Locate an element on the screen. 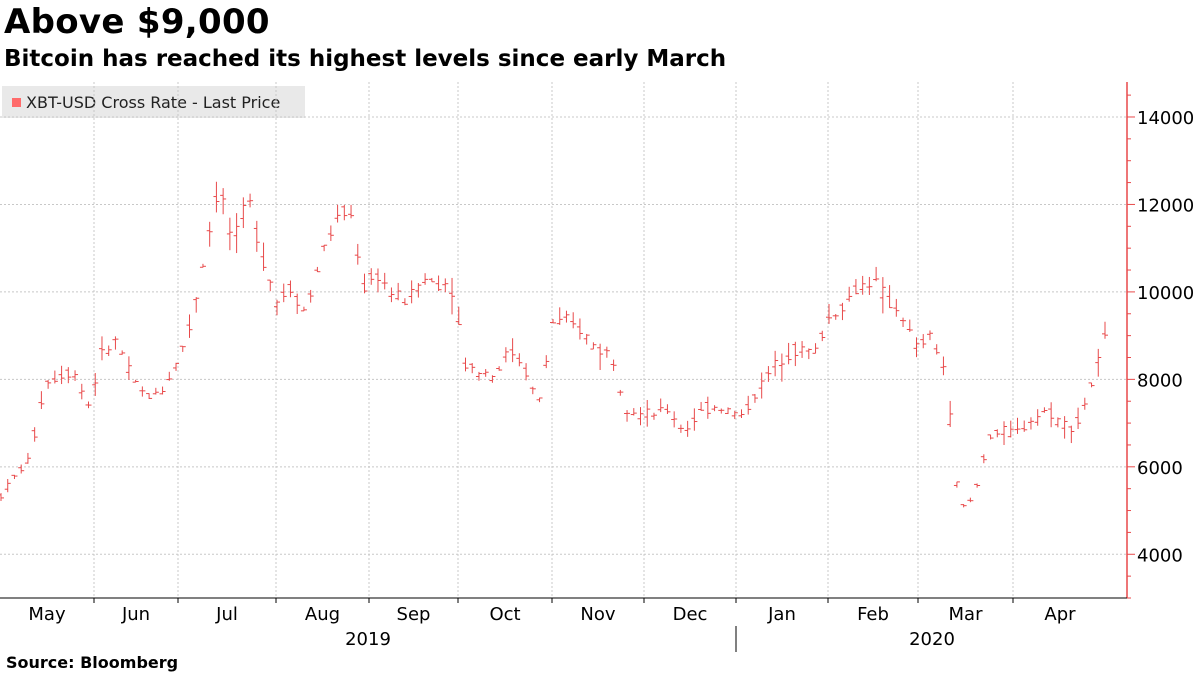  legend-label: XBT-USD Cross Rate - Last Price is located at coordinates (153, 102).